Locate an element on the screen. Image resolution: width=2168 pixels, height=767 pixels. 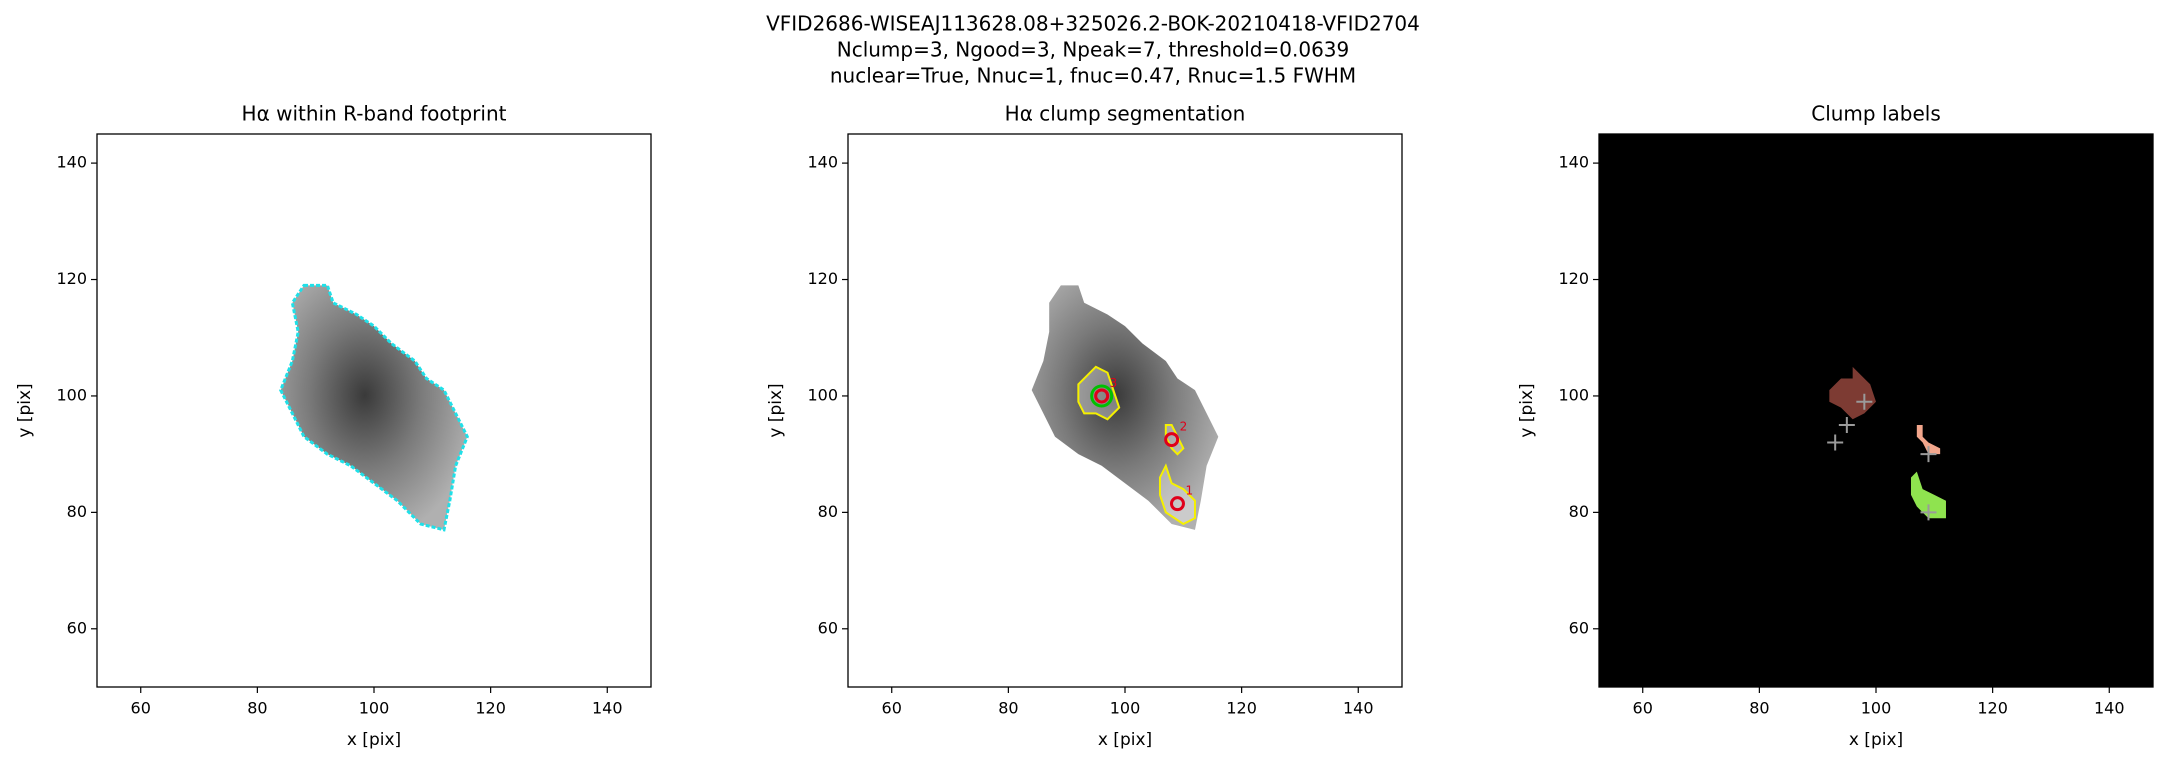
nucleus-marker is located at coordinates (1102, 396).